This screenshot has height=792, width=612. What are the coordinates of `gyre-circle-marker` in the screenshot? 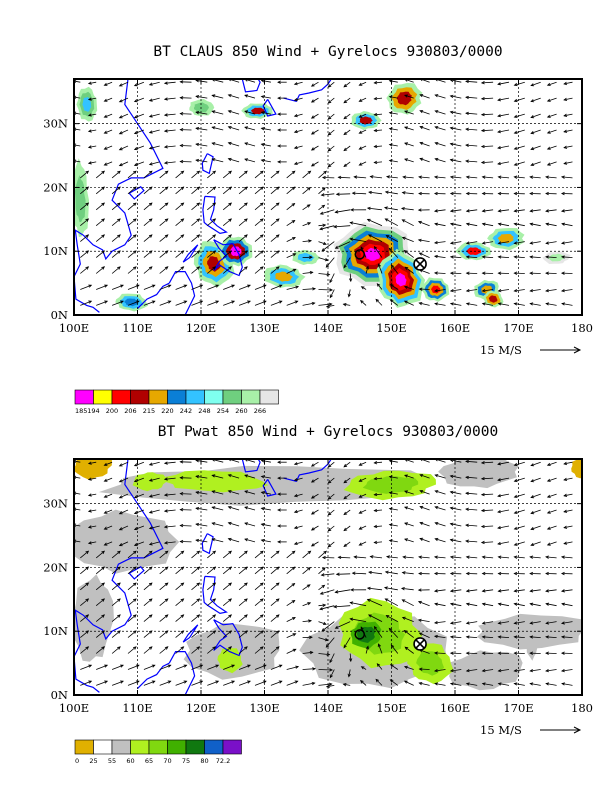 It's located at (359, 254).